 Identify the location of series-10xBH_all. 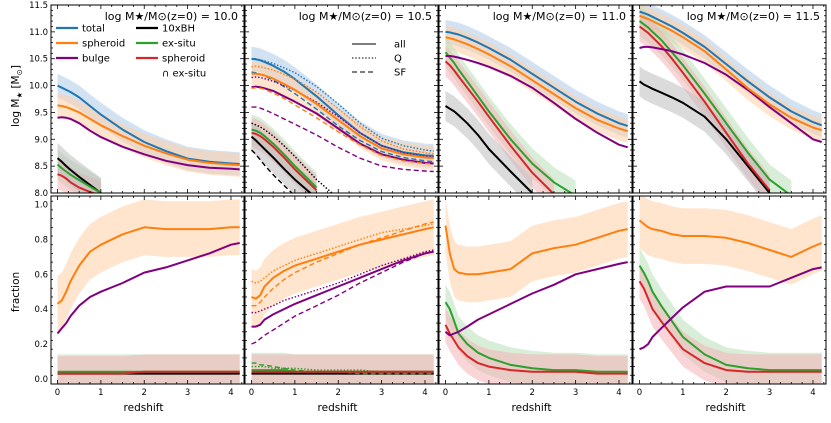
(281, 164).